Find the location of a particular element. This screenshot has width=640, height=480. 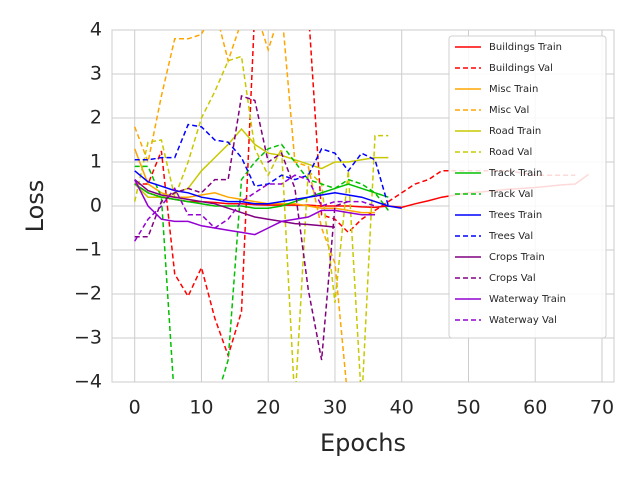

x-tick-label: 40 is located at coordinates (402, 408).